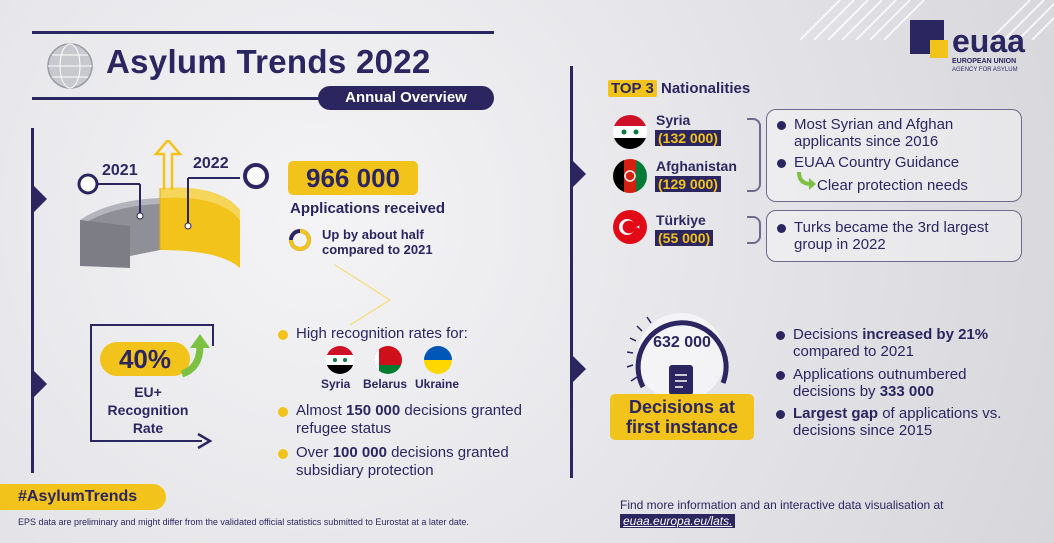 The width and height of the screenshot is (1054, 543). I want to click on nationality-syria-name: Syria, so click(673, 120).